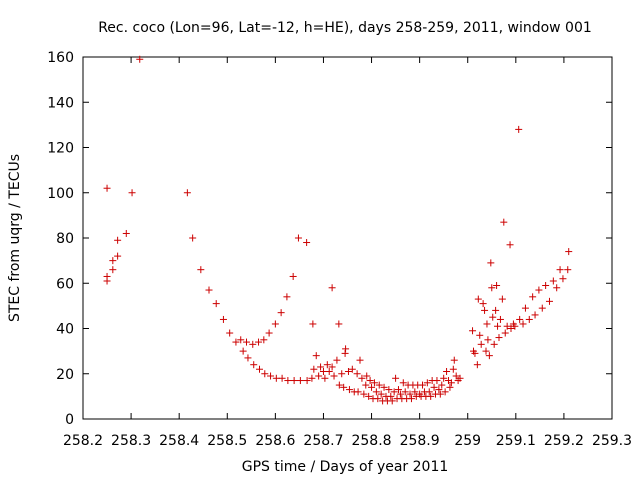 The height and width of the screenshot is (480, 640). Describe the element at coordinates (323, 441) in the screenshot. I see `x-tick-label: 258.7` at that location.